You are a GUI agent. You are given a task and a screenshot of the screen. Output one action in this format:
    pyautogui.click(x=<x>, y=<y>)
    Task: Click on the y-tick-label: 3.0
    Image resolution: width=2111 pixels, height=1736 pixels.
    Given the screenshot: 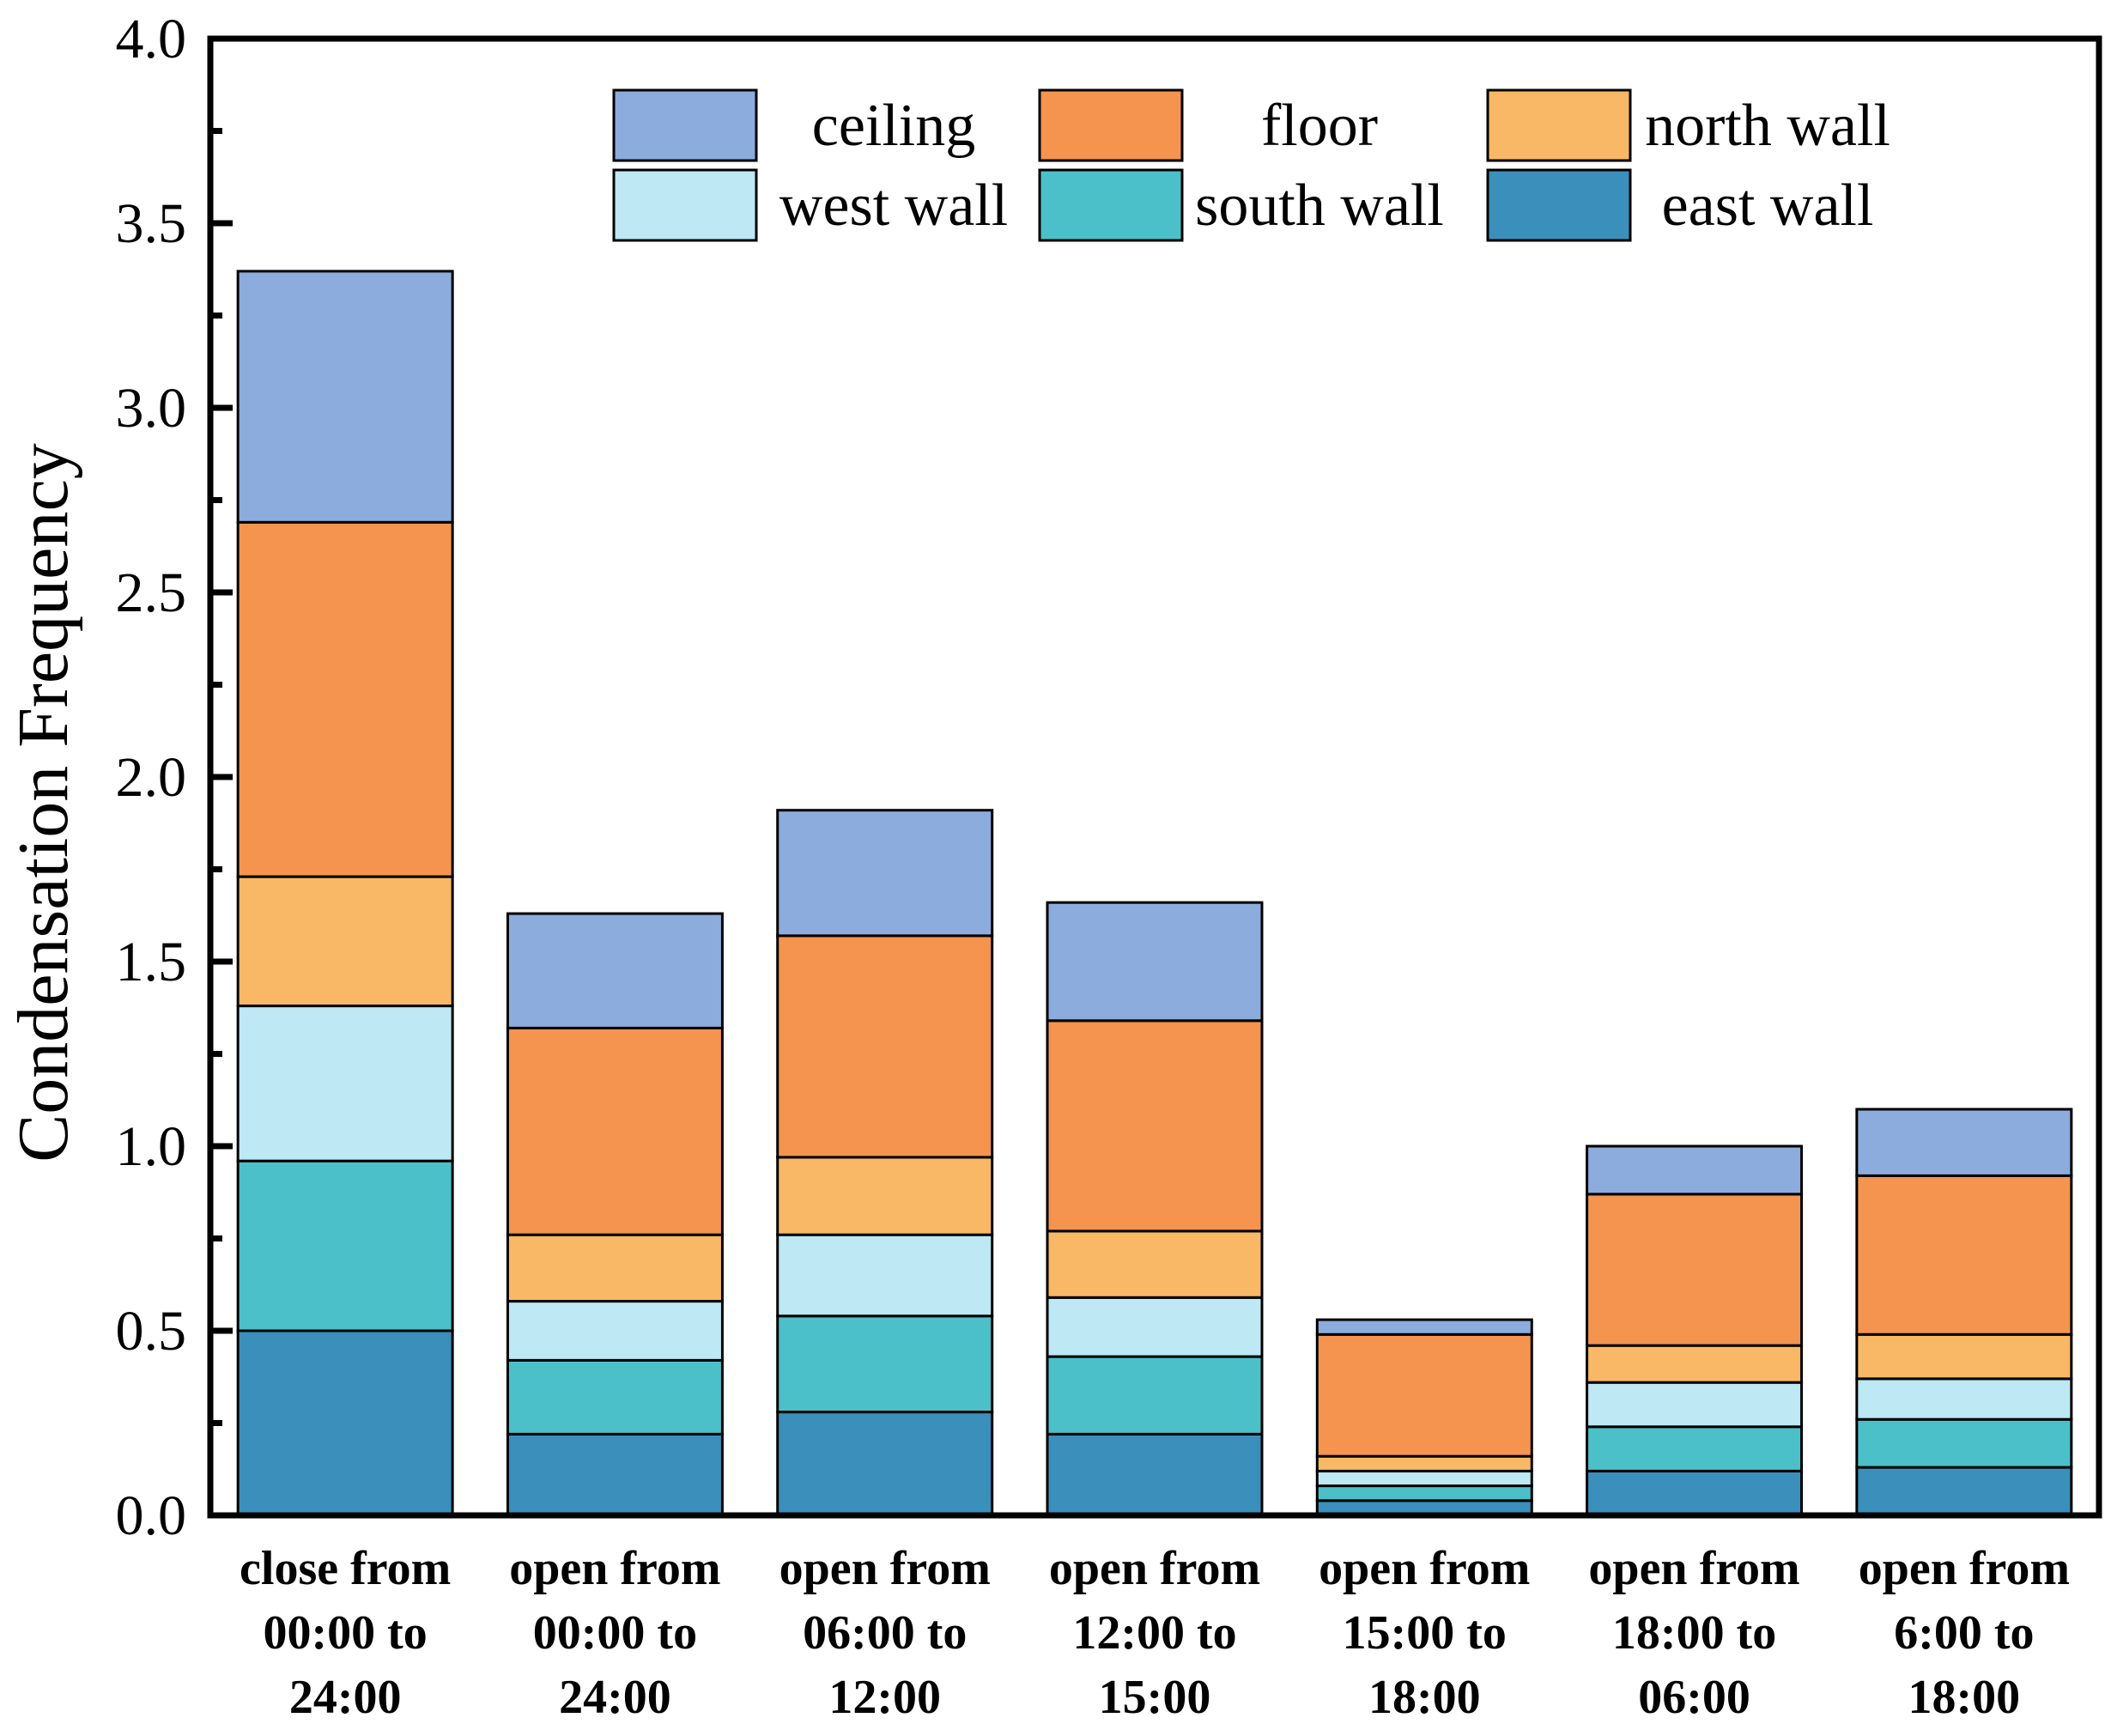 What is the action you would take?
    pyautogui.click(x=151, y=408)
    